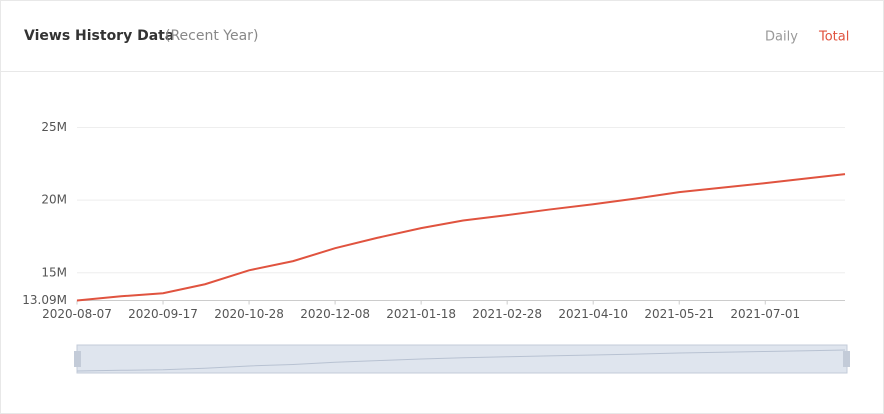  Describe the element at coordinates (781, 37) in the screenshot. I see `tab-daily: Daily` at that location.